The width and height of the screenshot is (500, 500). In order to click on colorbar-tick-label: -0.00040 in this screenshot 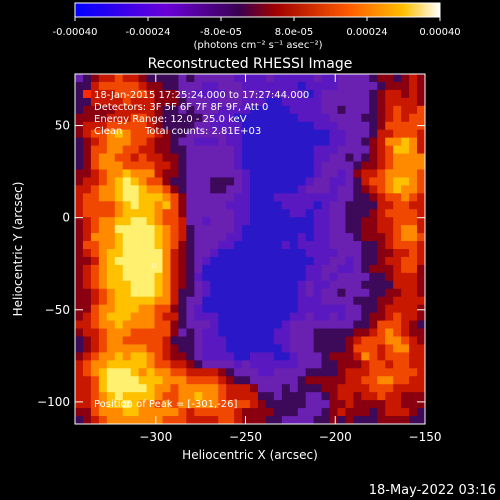, I will do `click(75, 32)`.